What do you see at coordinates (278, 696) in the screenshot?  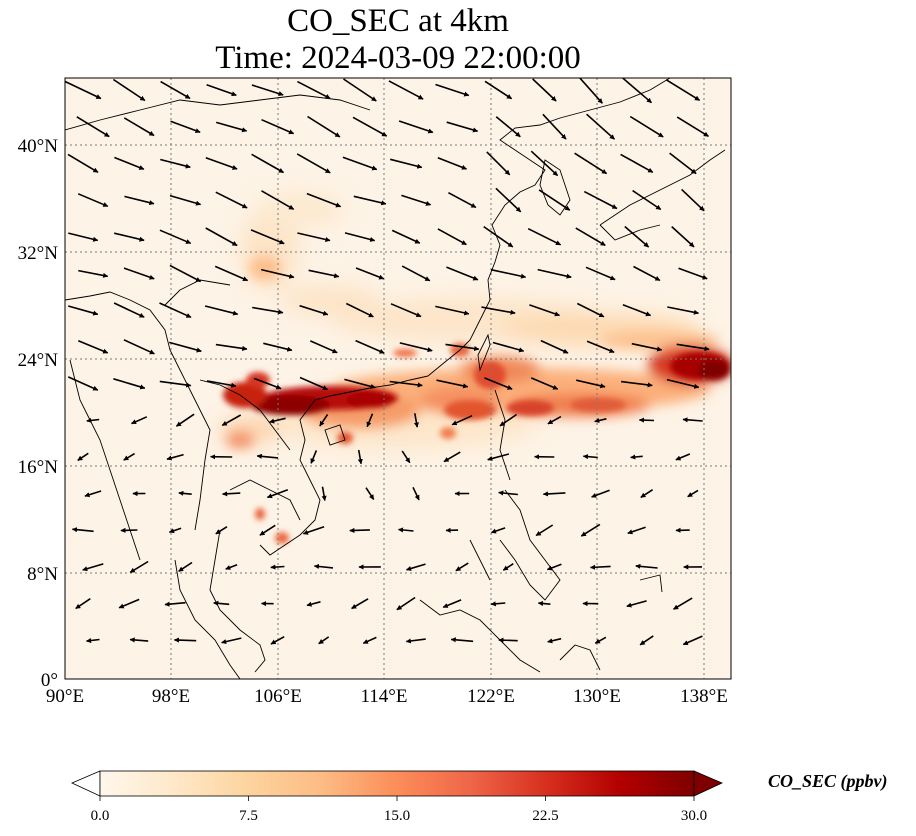 I see `lon-tick-106: 106°E` at bounding box center [278, 696].